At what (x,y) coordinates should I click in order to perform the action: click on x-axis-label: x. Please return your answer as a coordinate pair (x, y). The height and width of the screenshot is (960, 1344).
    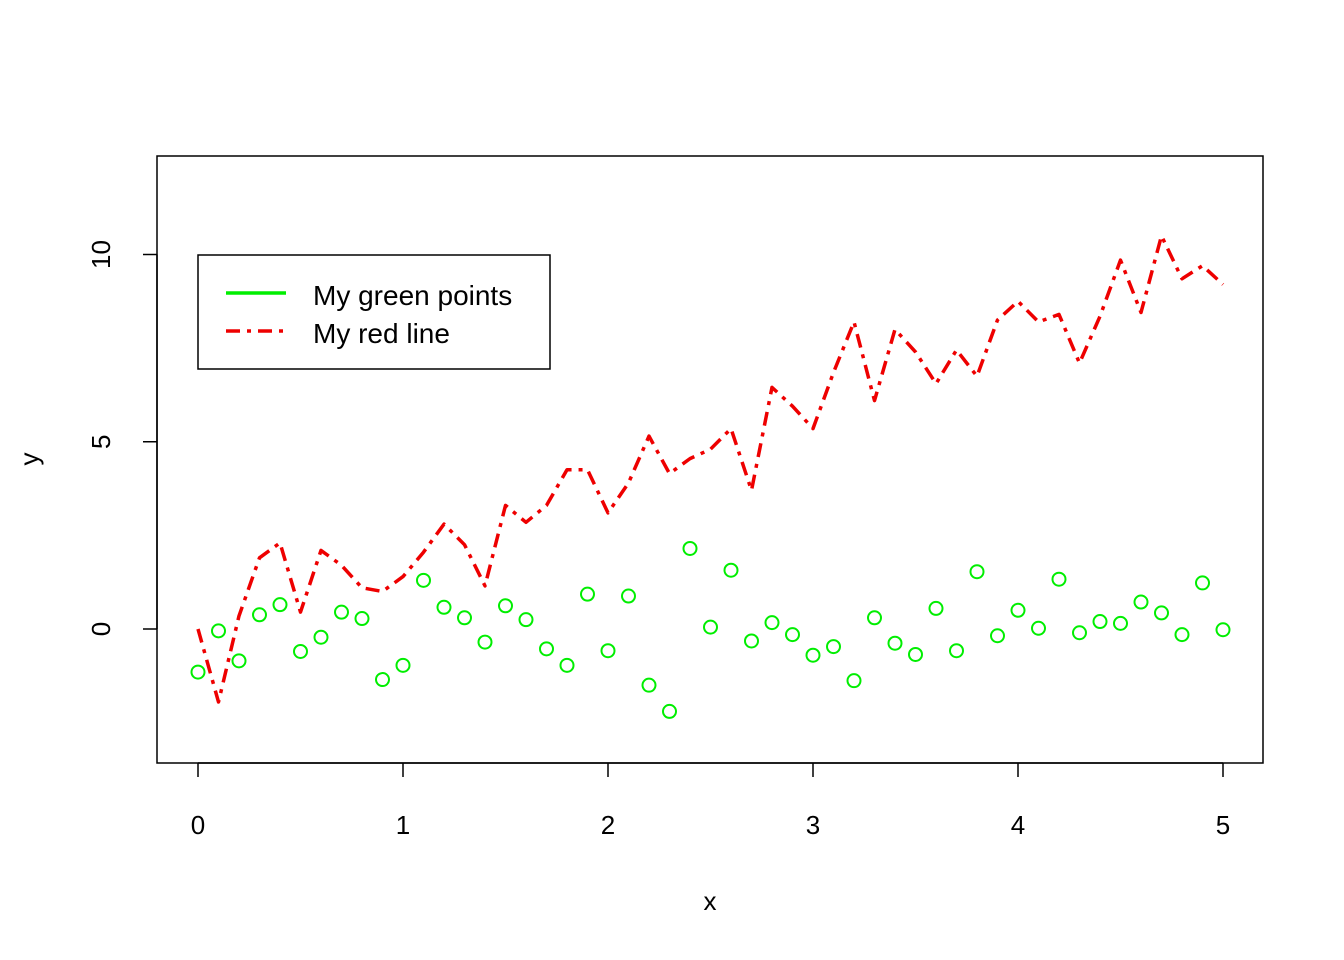
    Looking at the image, I should click on (710, 901).